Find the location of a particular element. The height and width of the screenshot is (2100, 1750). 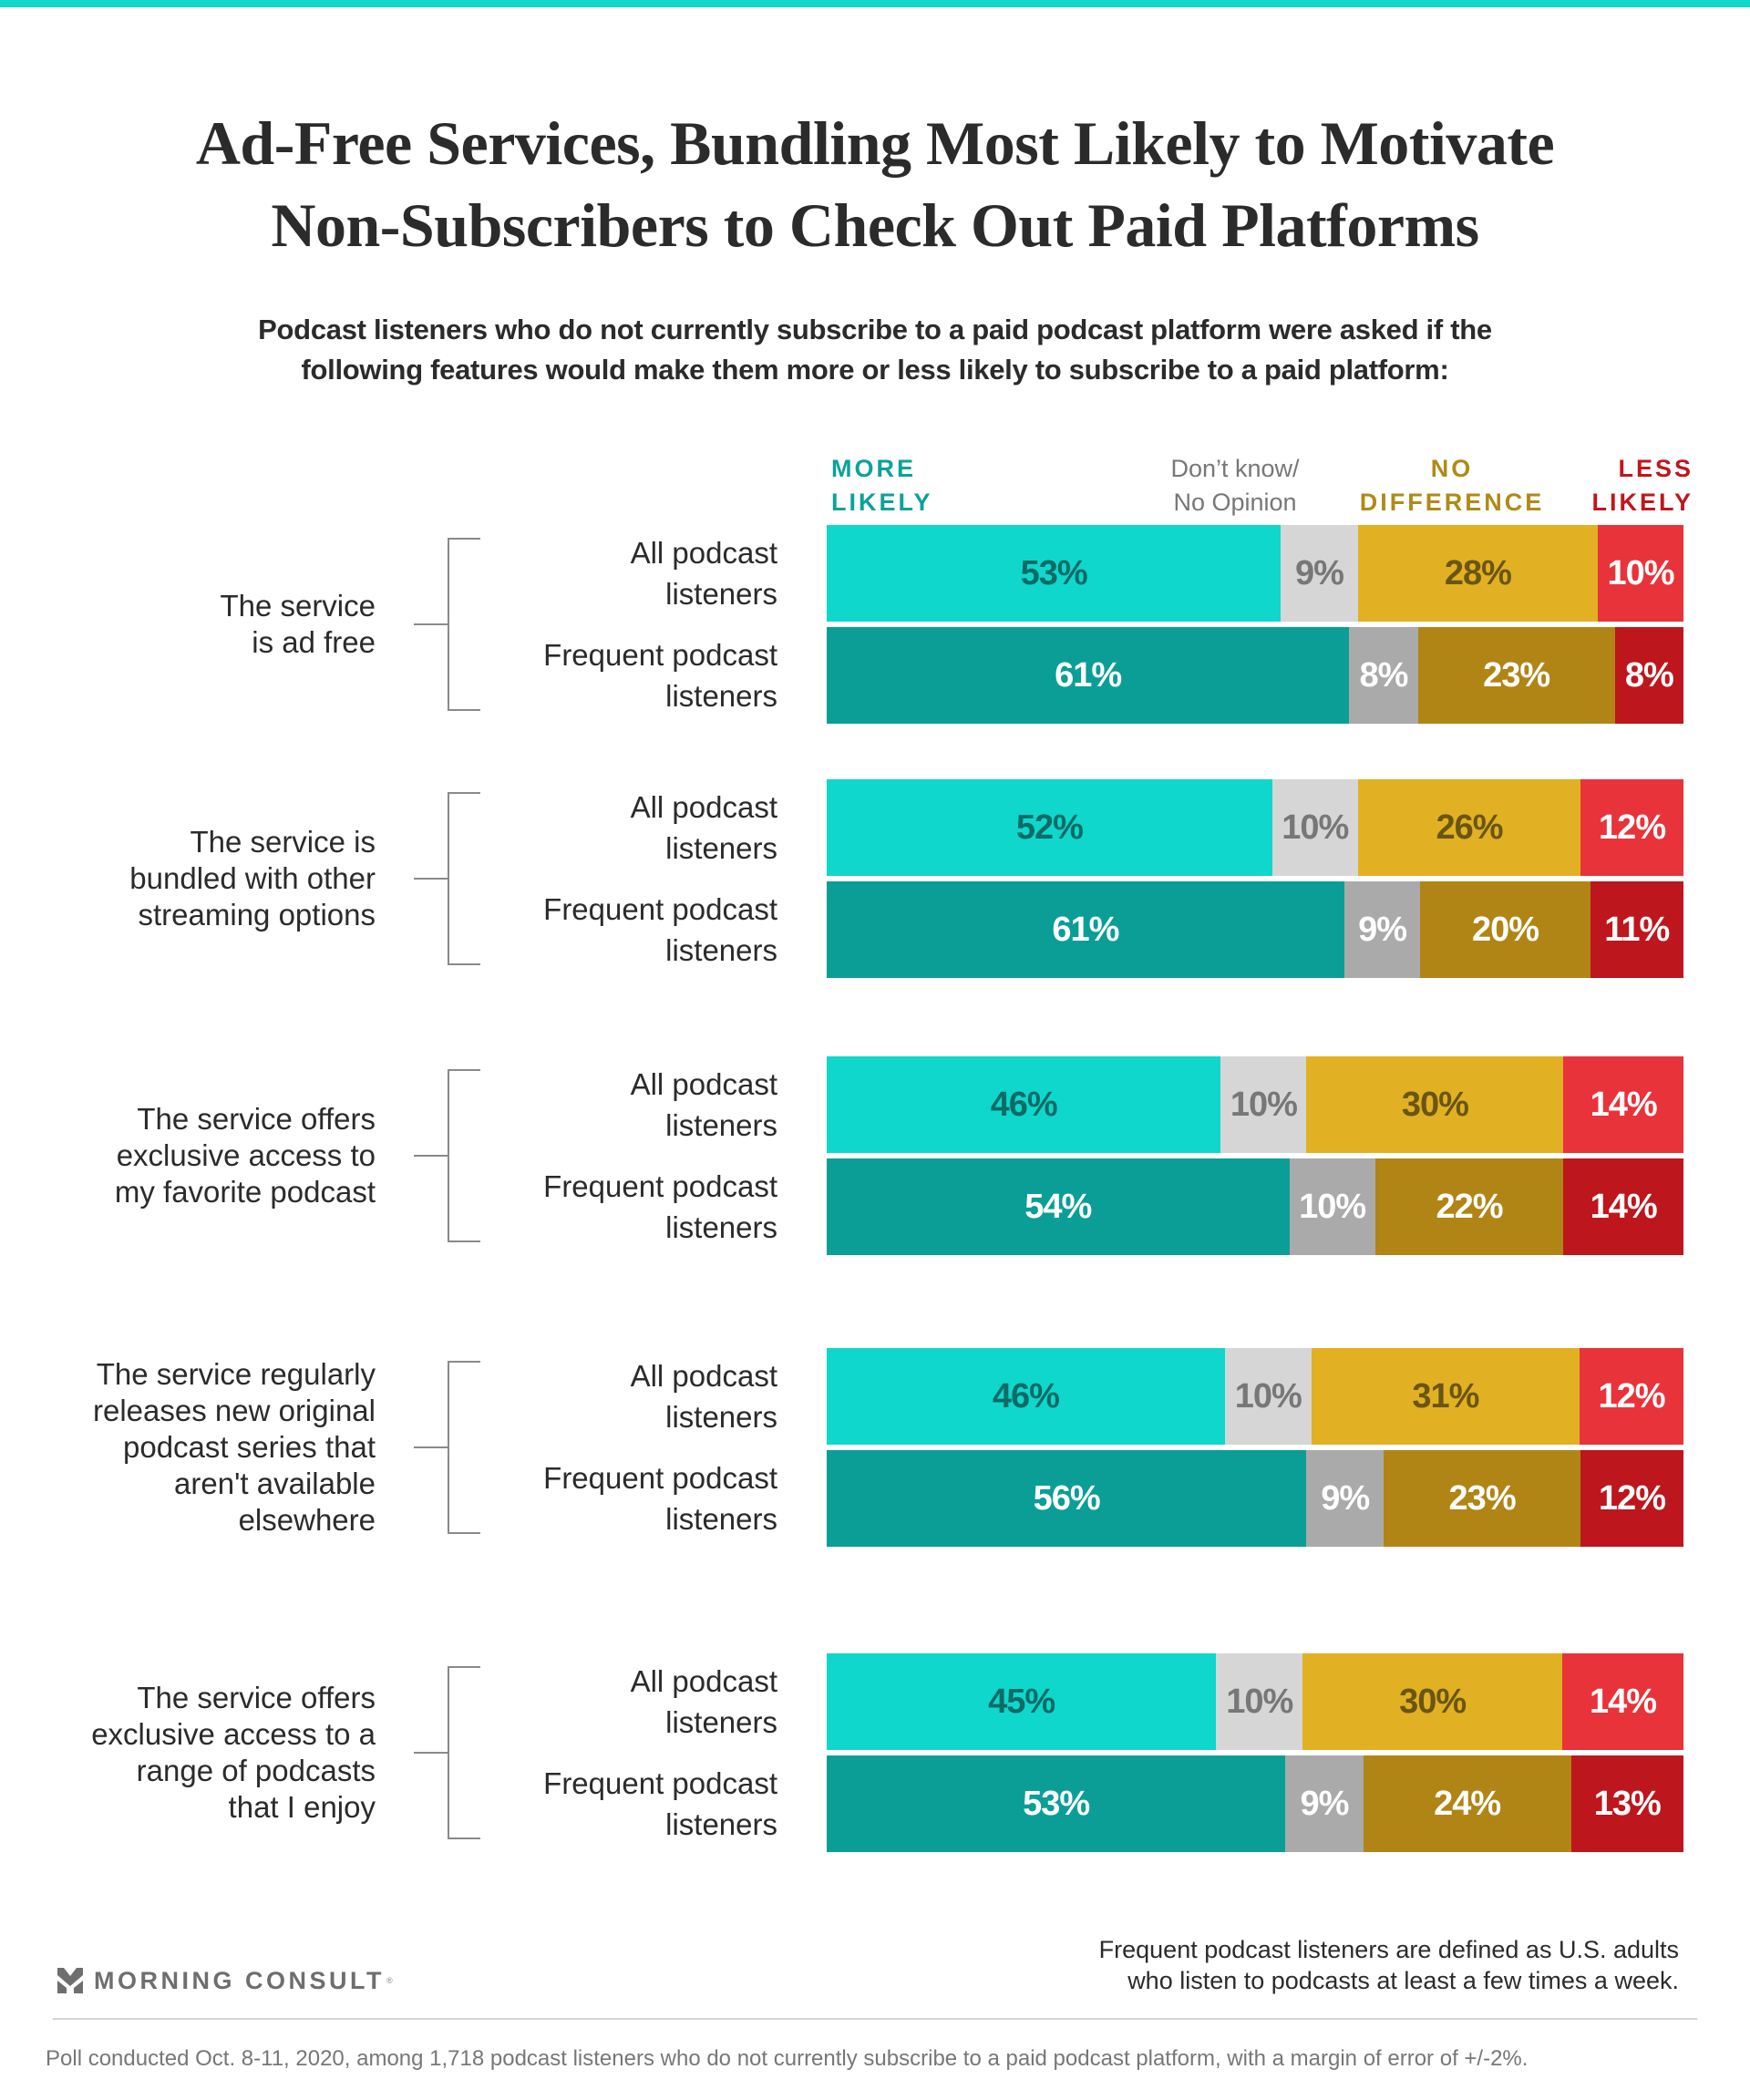

morning-consult-logo-icon is located at coordinates (70, 1980).